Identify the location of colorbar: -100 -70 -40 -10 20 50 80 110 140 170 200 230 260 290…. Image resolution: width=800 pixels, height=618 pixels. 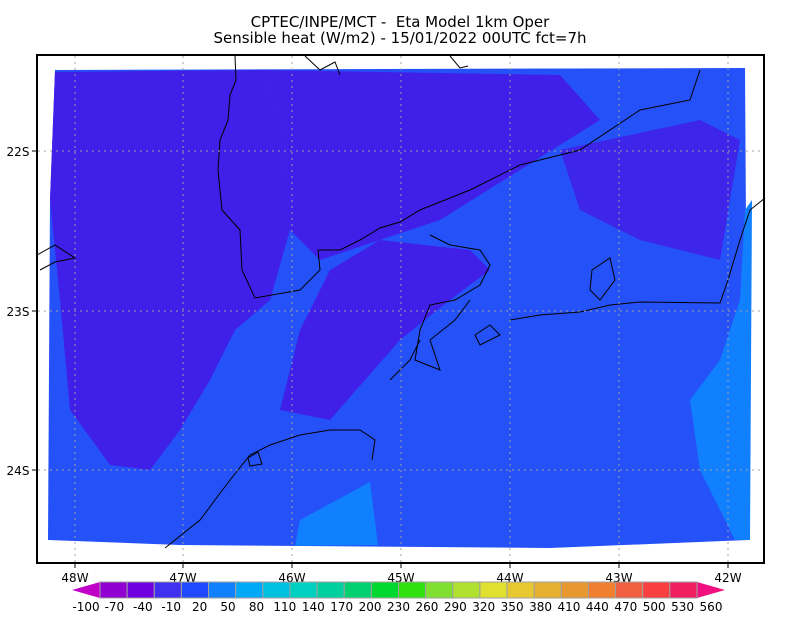
(398, 597).